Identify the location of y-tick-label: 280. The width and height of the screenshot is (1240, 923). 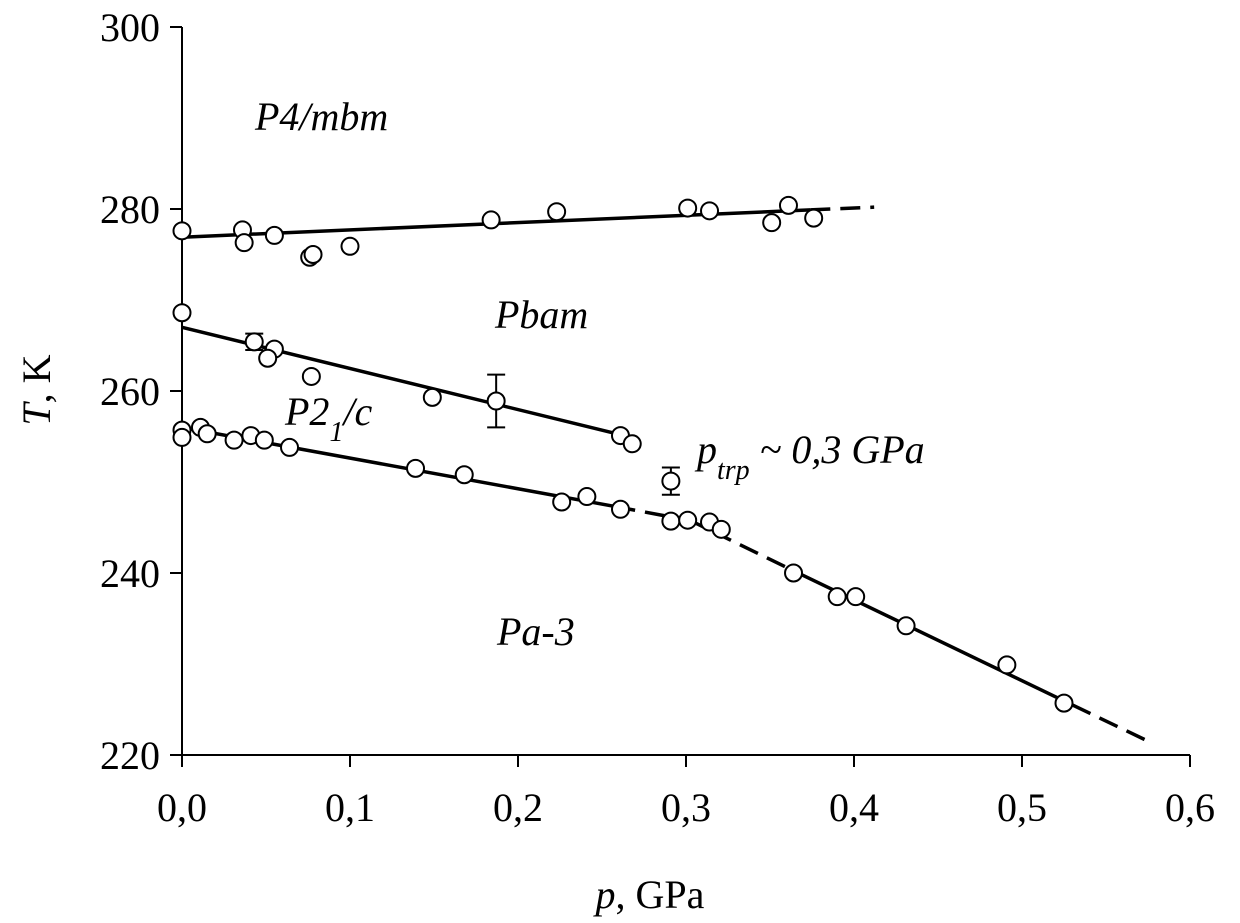
(130, 209).